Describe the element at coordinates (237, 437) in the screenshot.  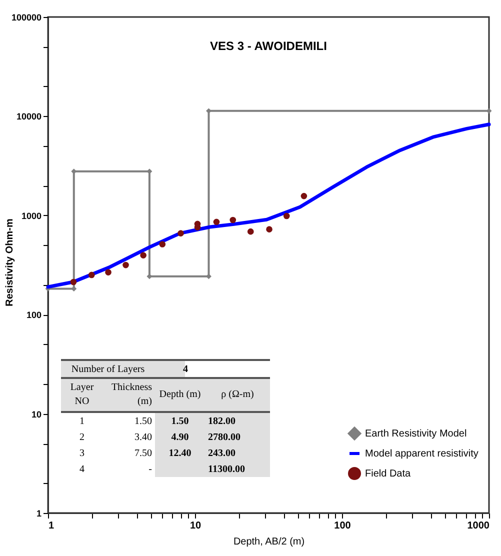
I see `annotation: 2780.00` at that location.